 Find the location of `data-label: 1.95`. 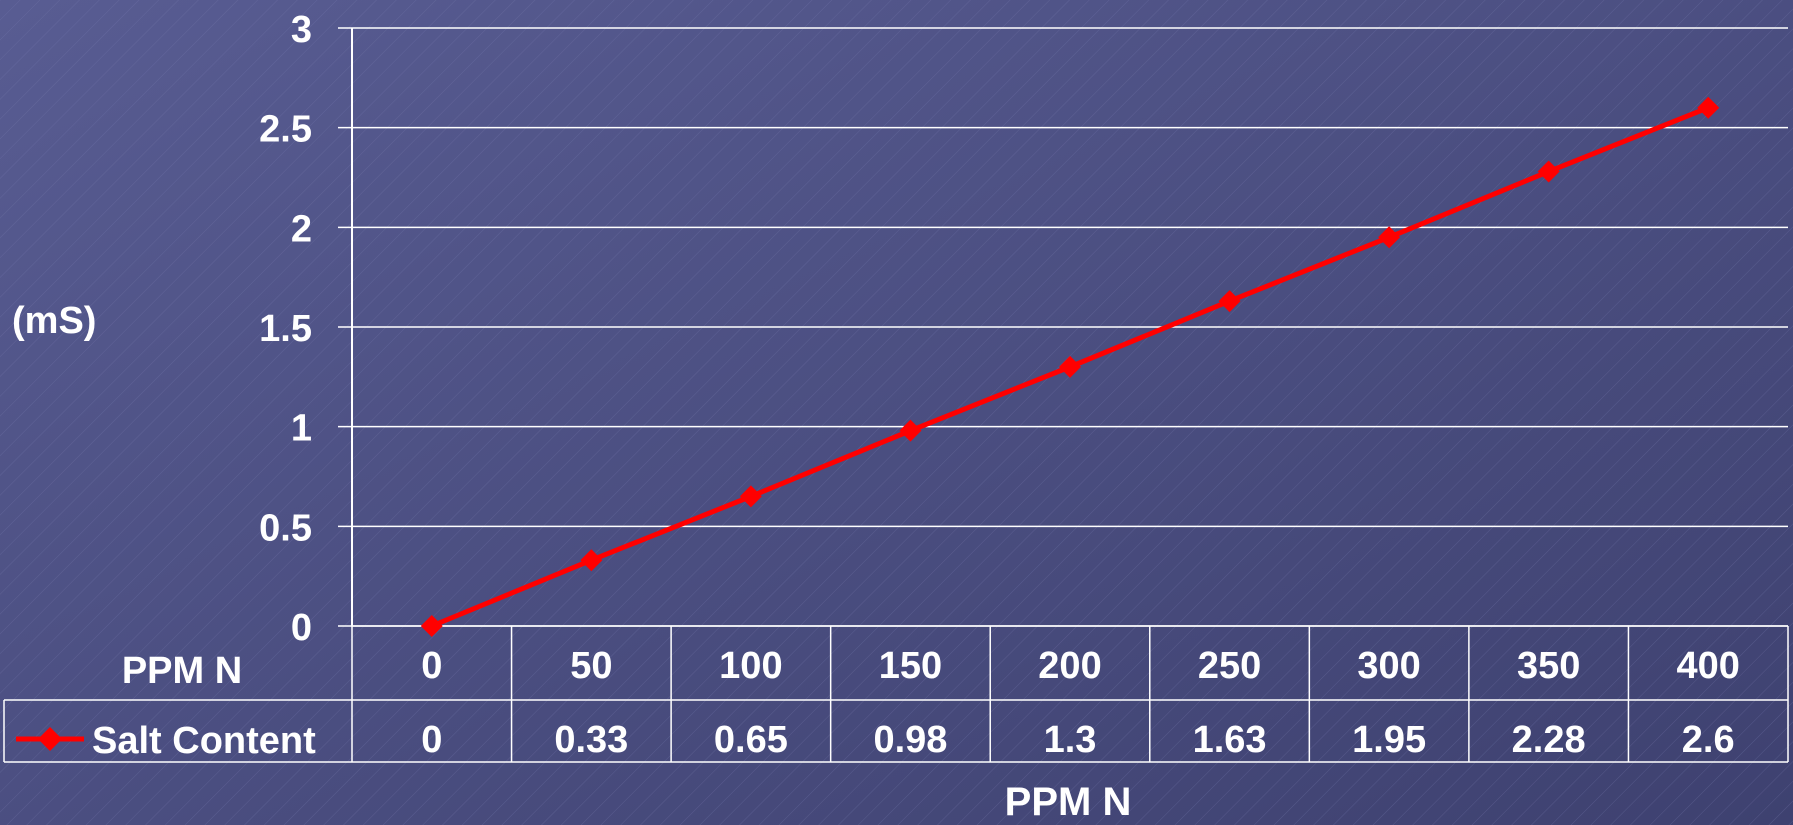

data-label: 1.95 is located at coordinates (1389, 740).